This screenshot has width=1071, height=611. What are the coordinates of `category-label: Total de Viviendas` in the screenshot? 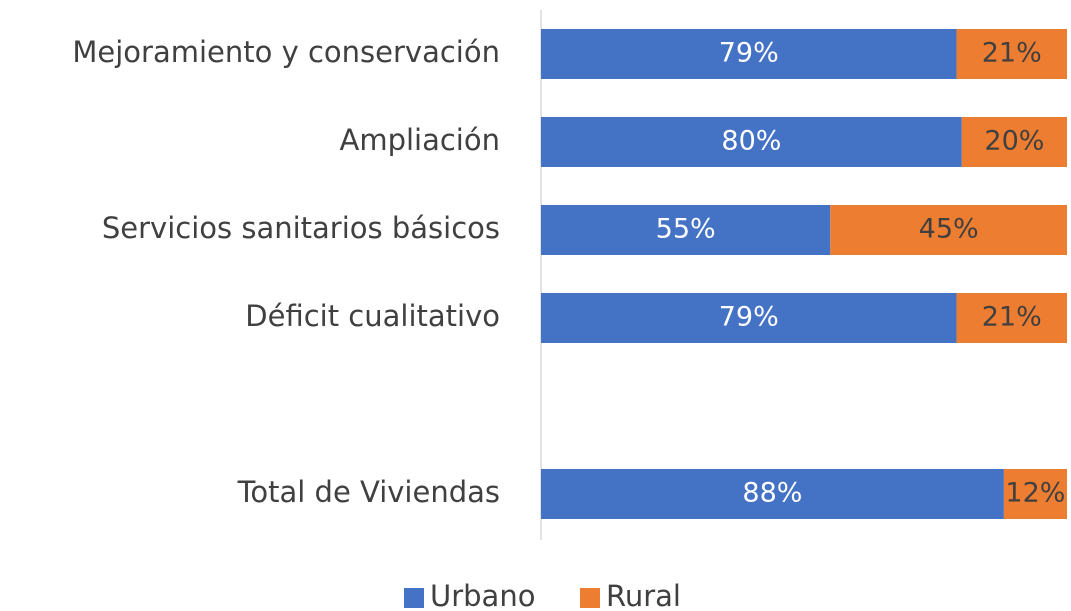 It's located at (368, 492).